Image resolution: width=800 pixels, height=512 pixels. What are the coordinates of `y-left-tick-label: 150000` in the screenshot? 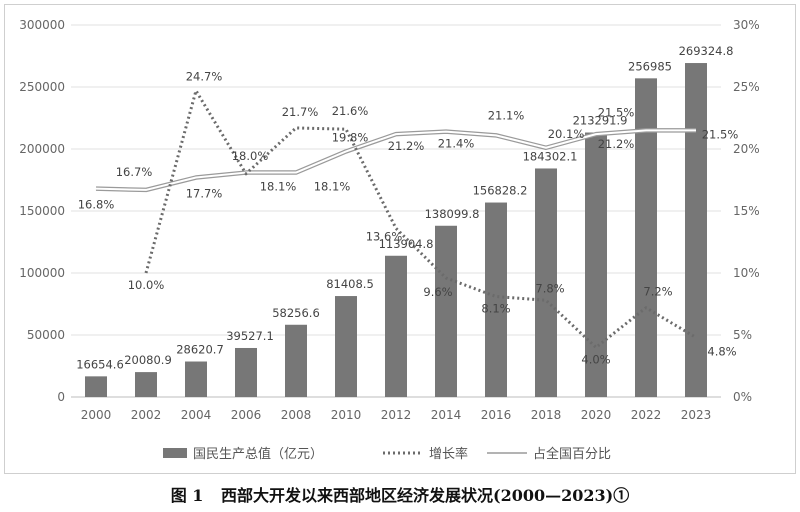 It's located at (42, 211).